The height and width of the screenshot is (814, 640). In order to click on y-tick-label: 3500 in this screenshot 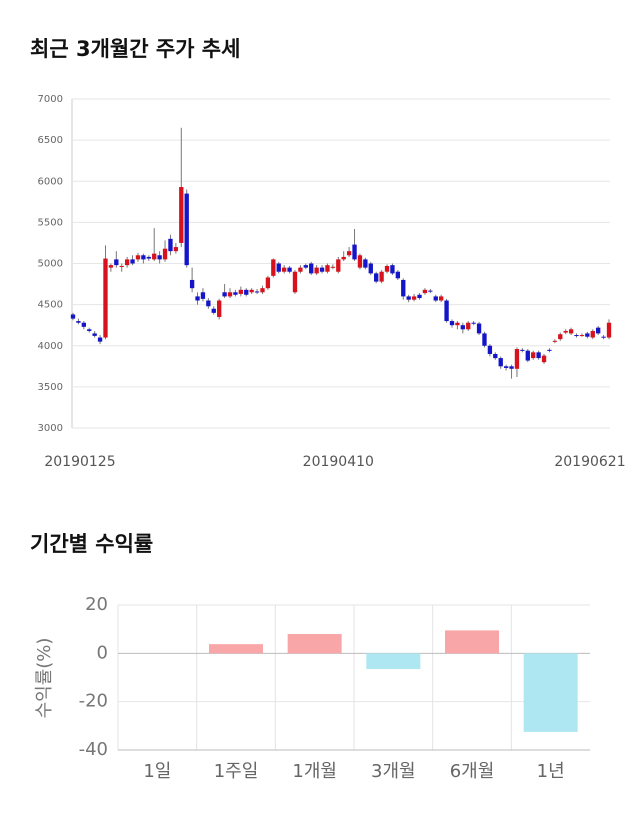, I will do `click(50, 387)`.